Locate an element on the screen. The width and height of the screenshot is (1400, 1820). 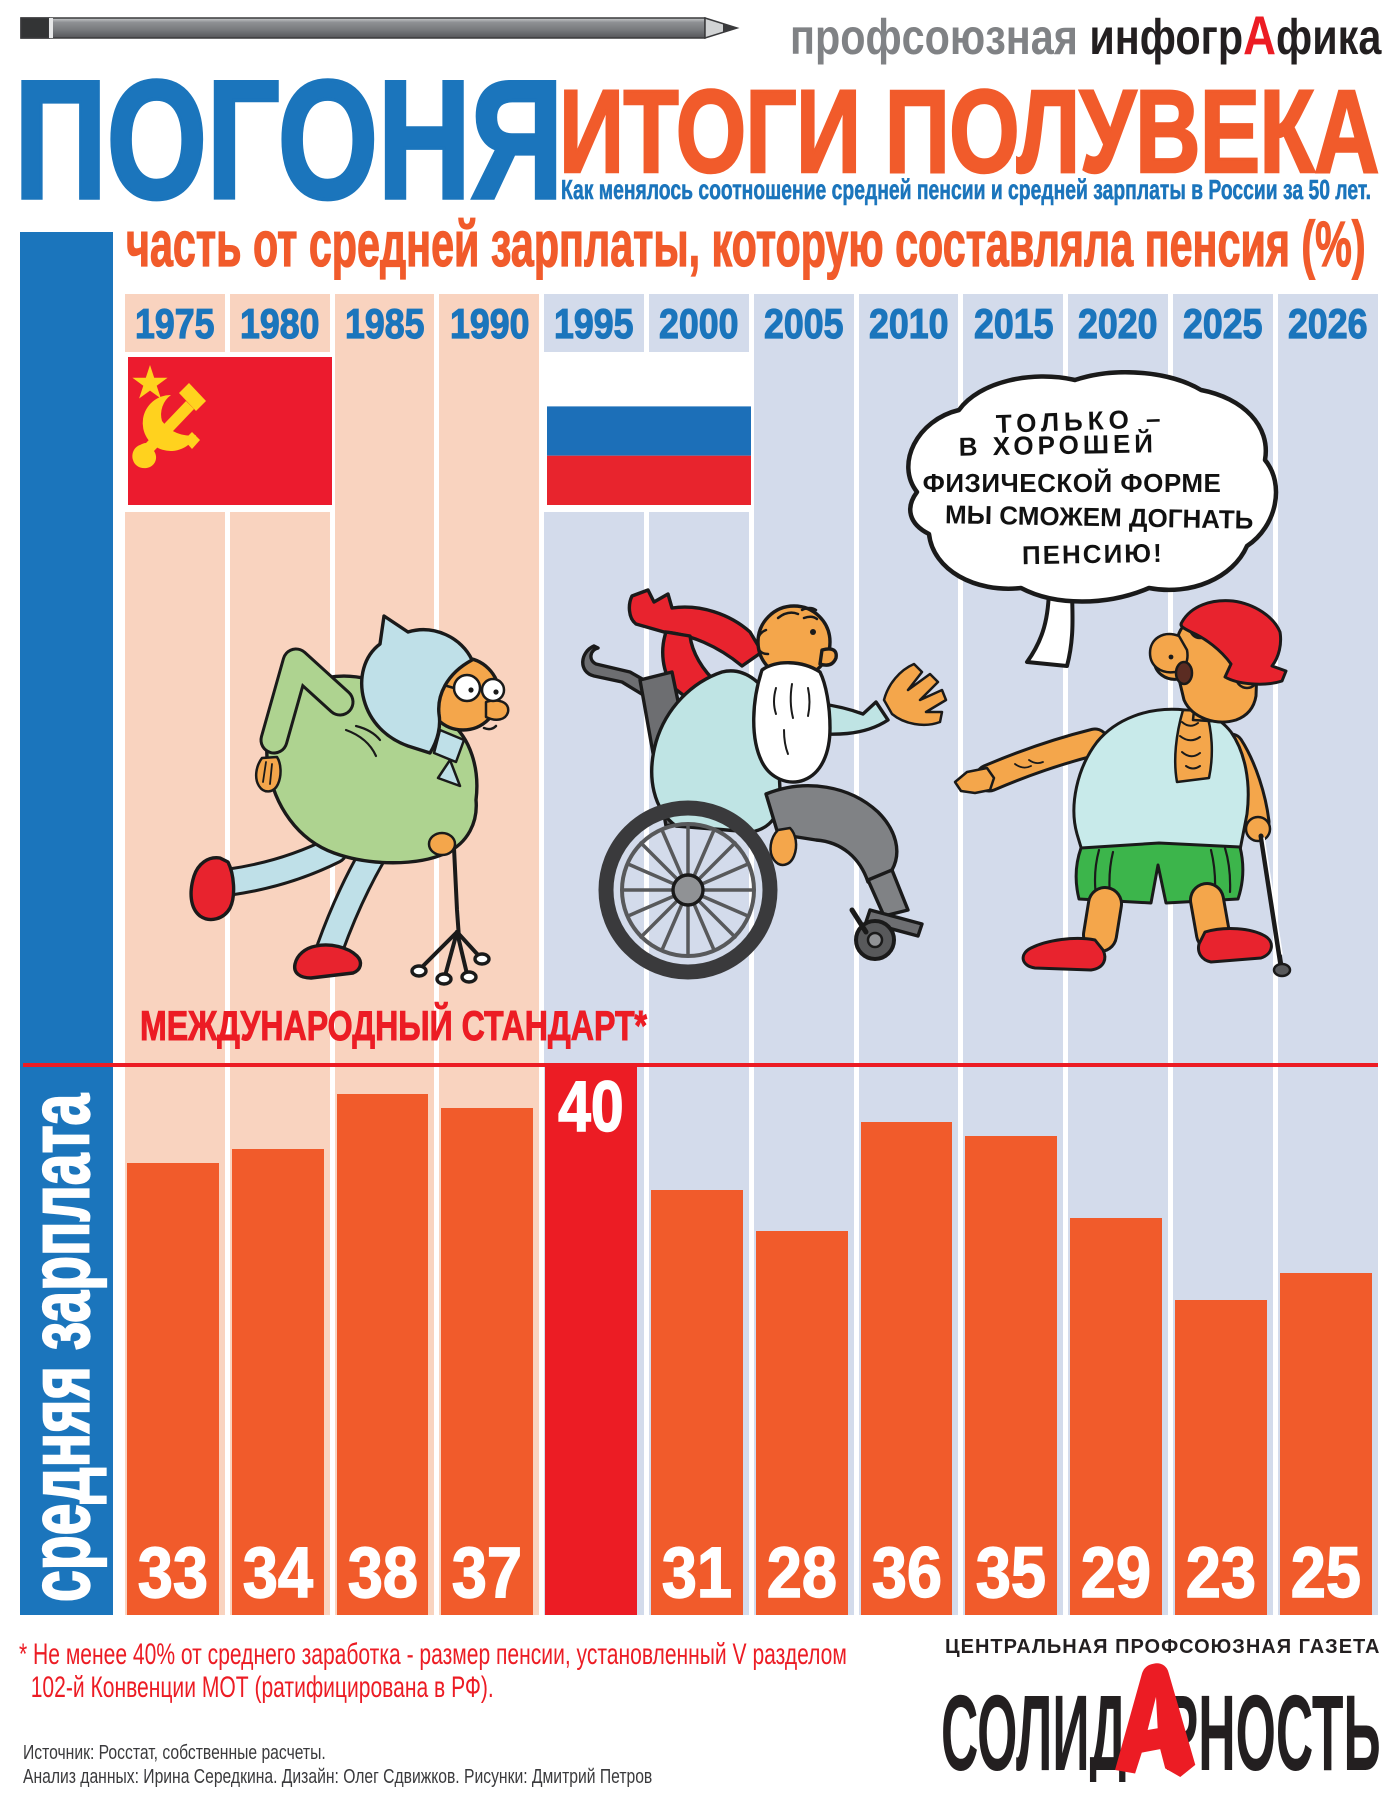
svg-text: ПЕНСИЮ! is located at coordinates (1093, 554).